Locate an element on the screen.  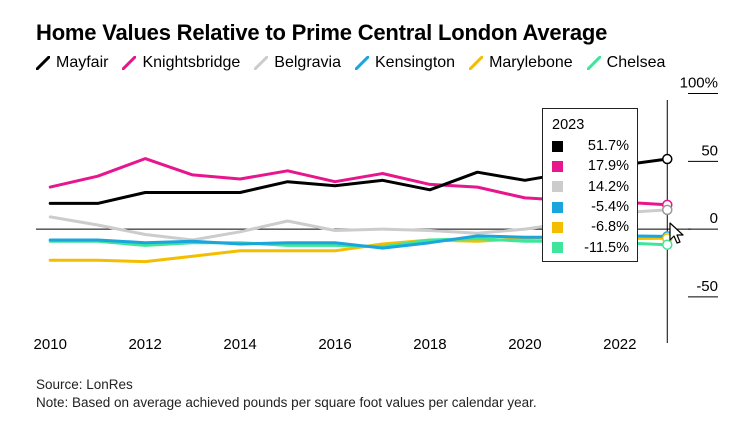
legend-item-mayfair: Mayfair is located at coordinates (72, 63).